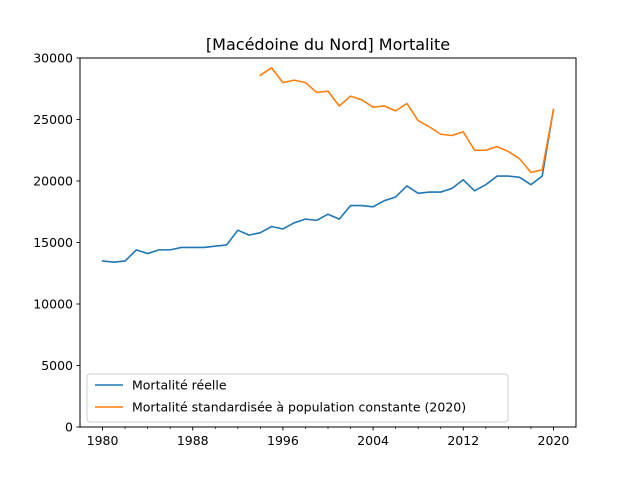  What do you see at coordinates (69, 427) in the screenshot?
I see `y-tick-label: 0` at bounding box center [69, 427].